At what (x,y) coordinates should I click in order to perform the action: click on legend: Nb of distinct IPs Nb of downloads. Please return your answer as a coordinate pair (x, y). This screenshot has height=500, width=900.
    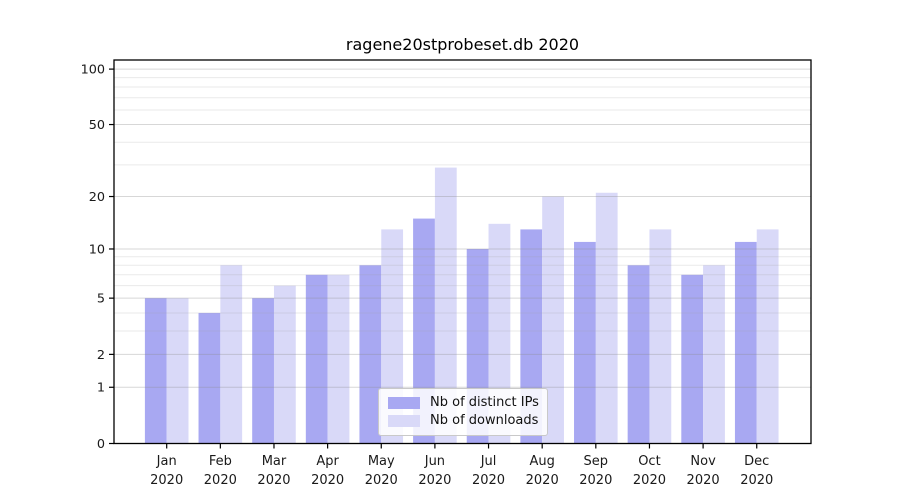
    Looking at the image, I should click on (463, 412).